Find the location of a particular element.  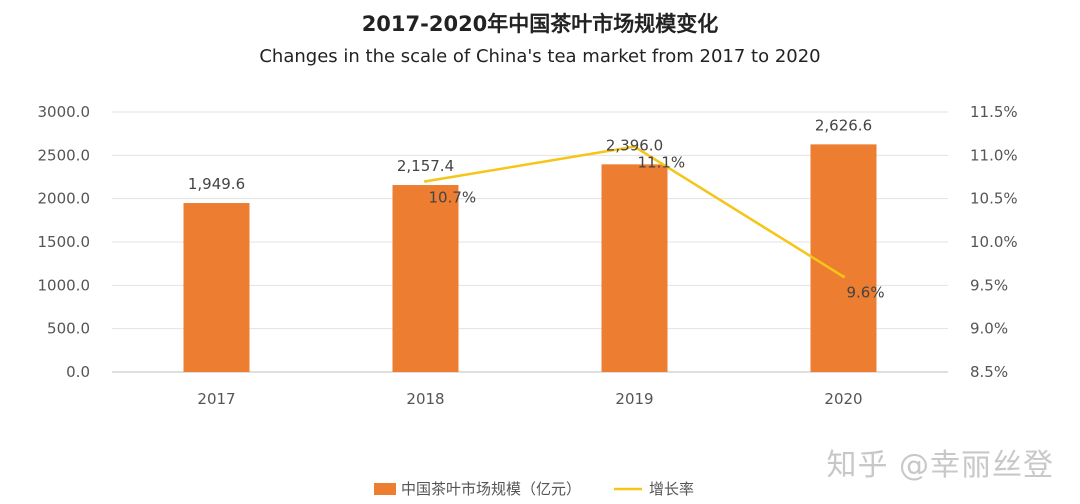

x-tick-label: 2020 is located at coordinates (843, 399).